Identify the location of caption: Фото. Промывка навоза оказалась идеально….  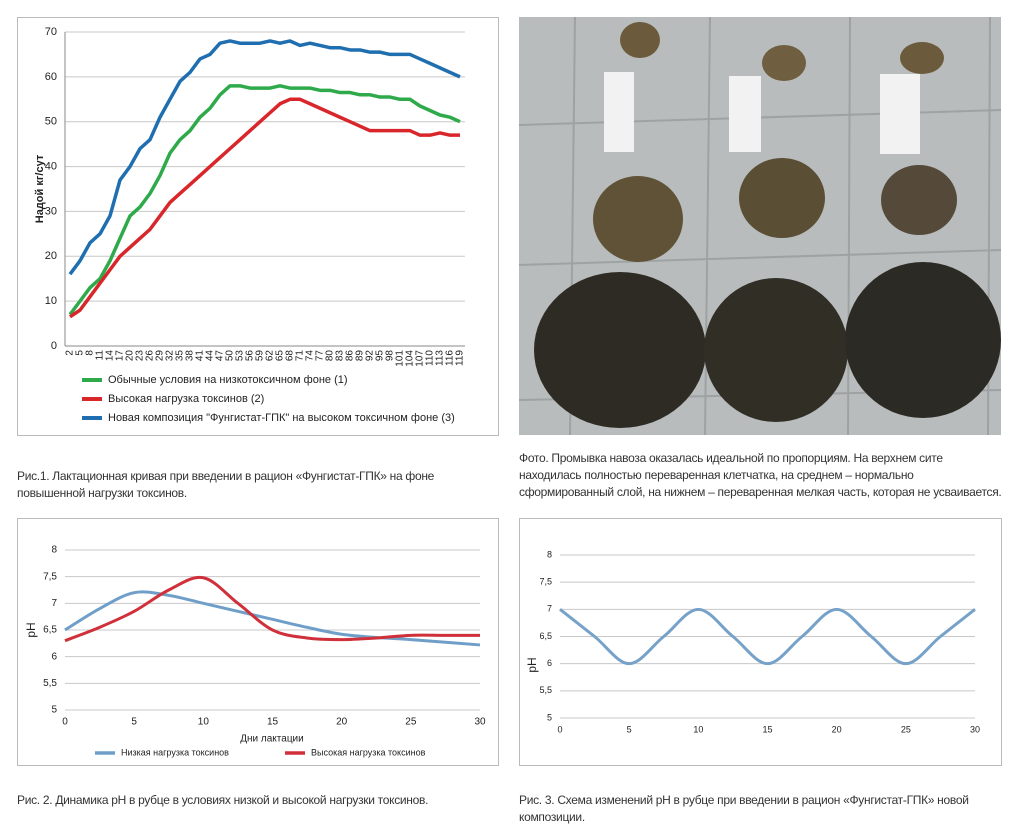
(760, 475).